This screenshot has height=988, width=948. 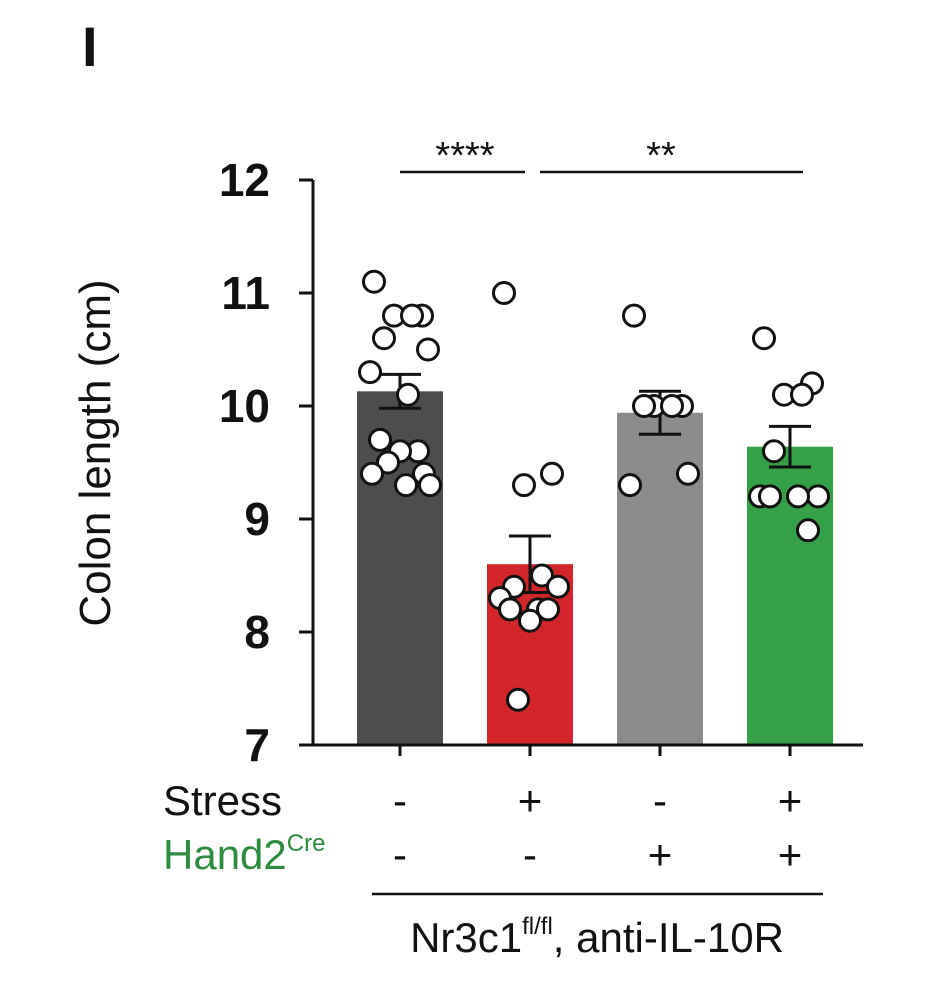 What do you see at coordinates (537, 926) in the screenshot?
I see `genotype-superscript: fl/fl` at bounding box center [537, 926].